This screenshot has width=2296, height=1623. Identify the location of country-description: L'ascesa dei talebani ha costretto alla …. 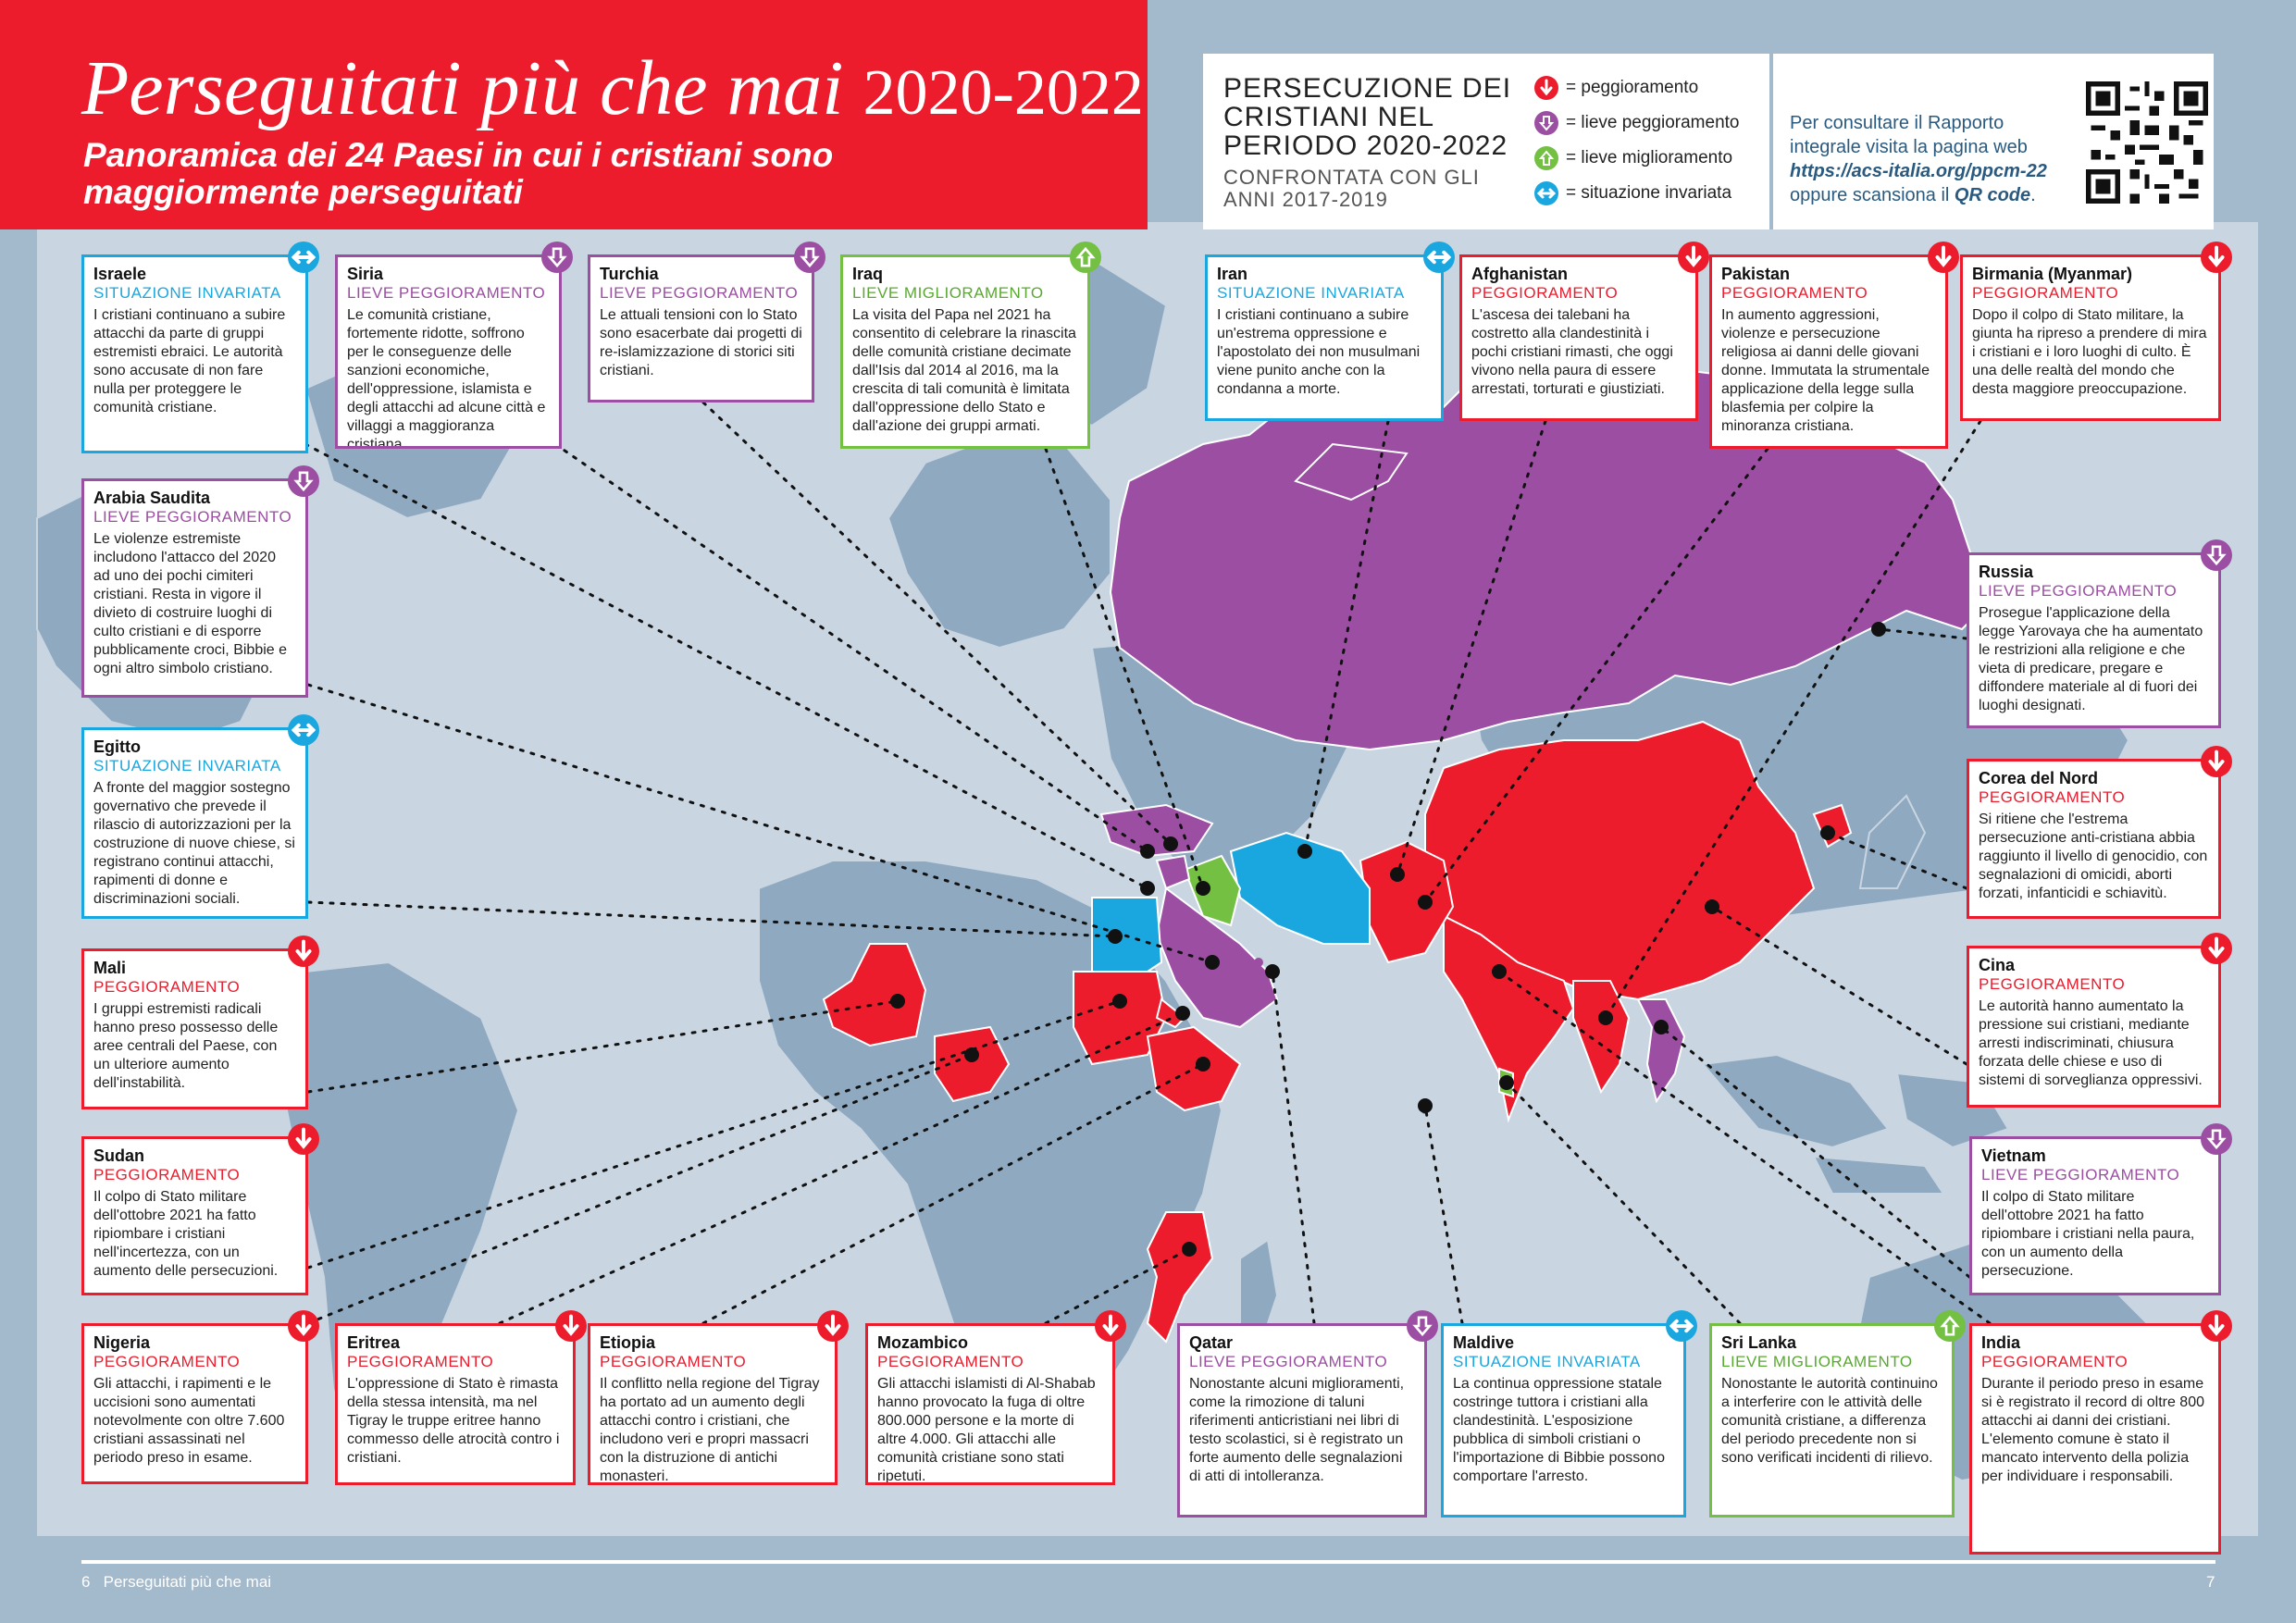
(1572, 352).